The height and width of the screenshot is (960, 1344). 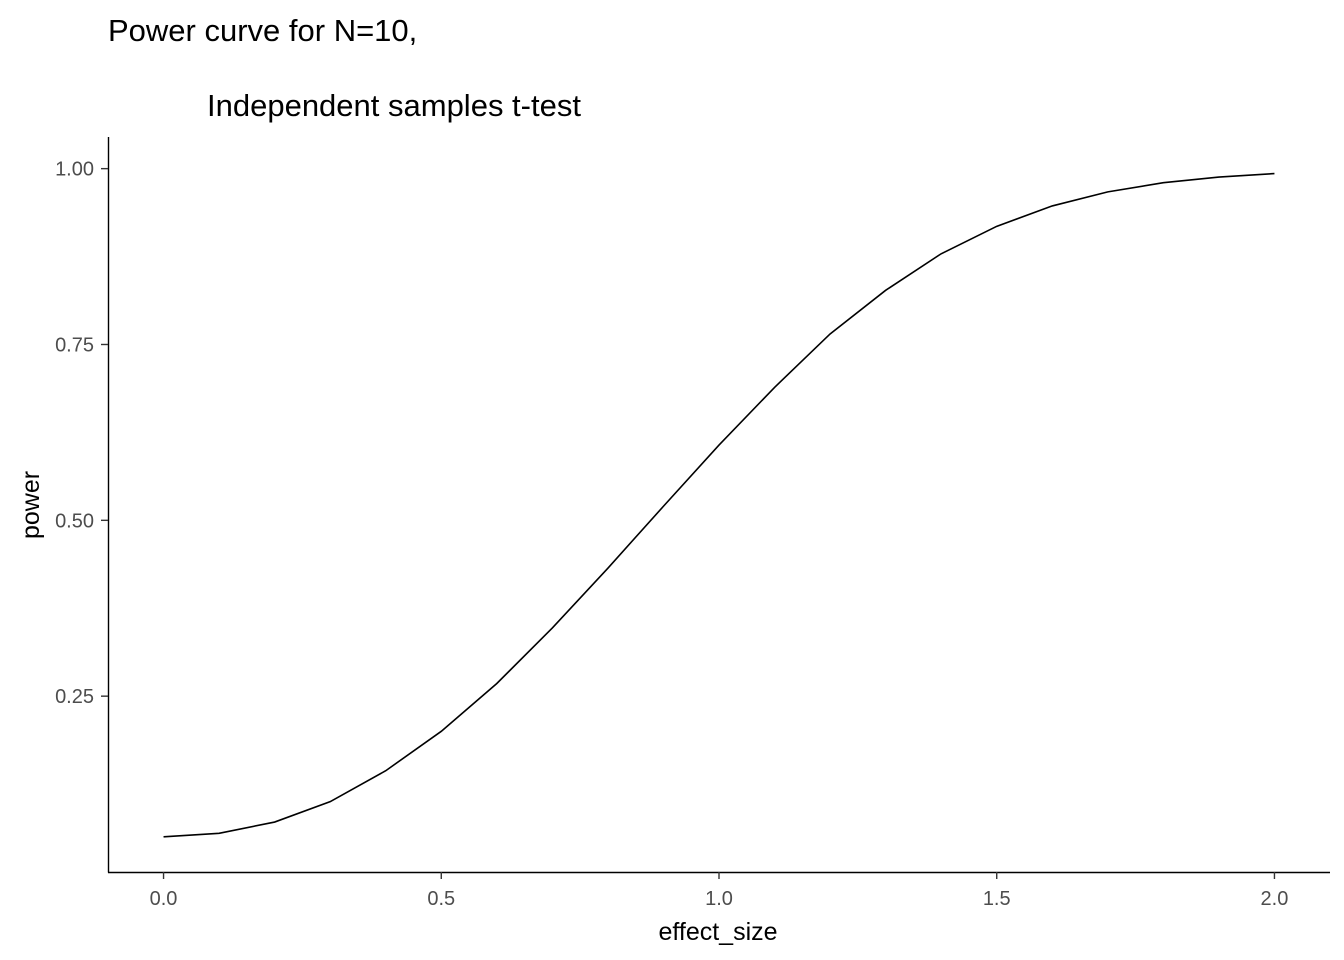 What do you see at coordinates (81, 433) in the screenshot?
I see `y-axis-ticks: 0.25 0.50 0.75 1.00` at bounding box center [81, 433].